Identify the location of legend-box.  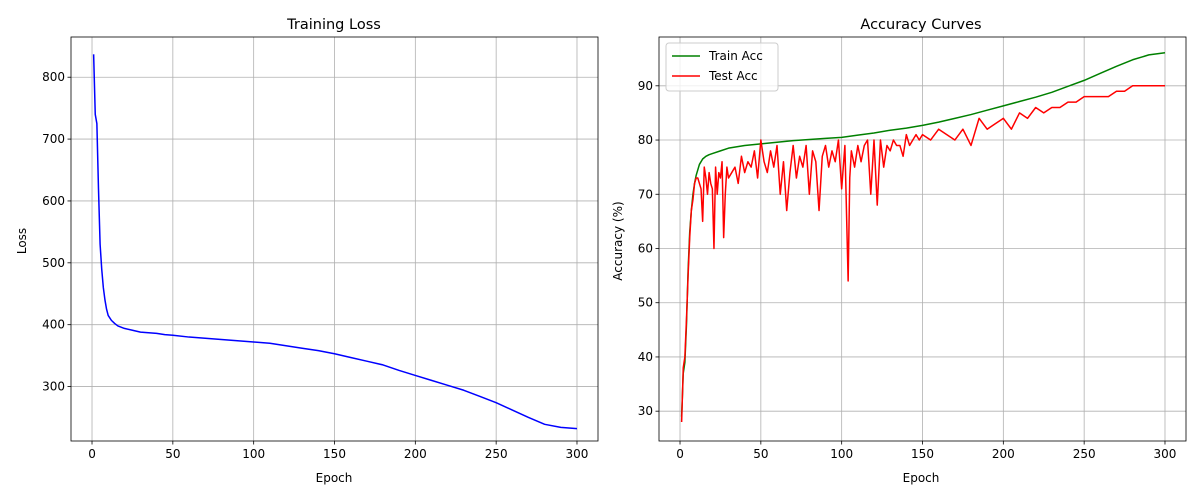
(722, 67).